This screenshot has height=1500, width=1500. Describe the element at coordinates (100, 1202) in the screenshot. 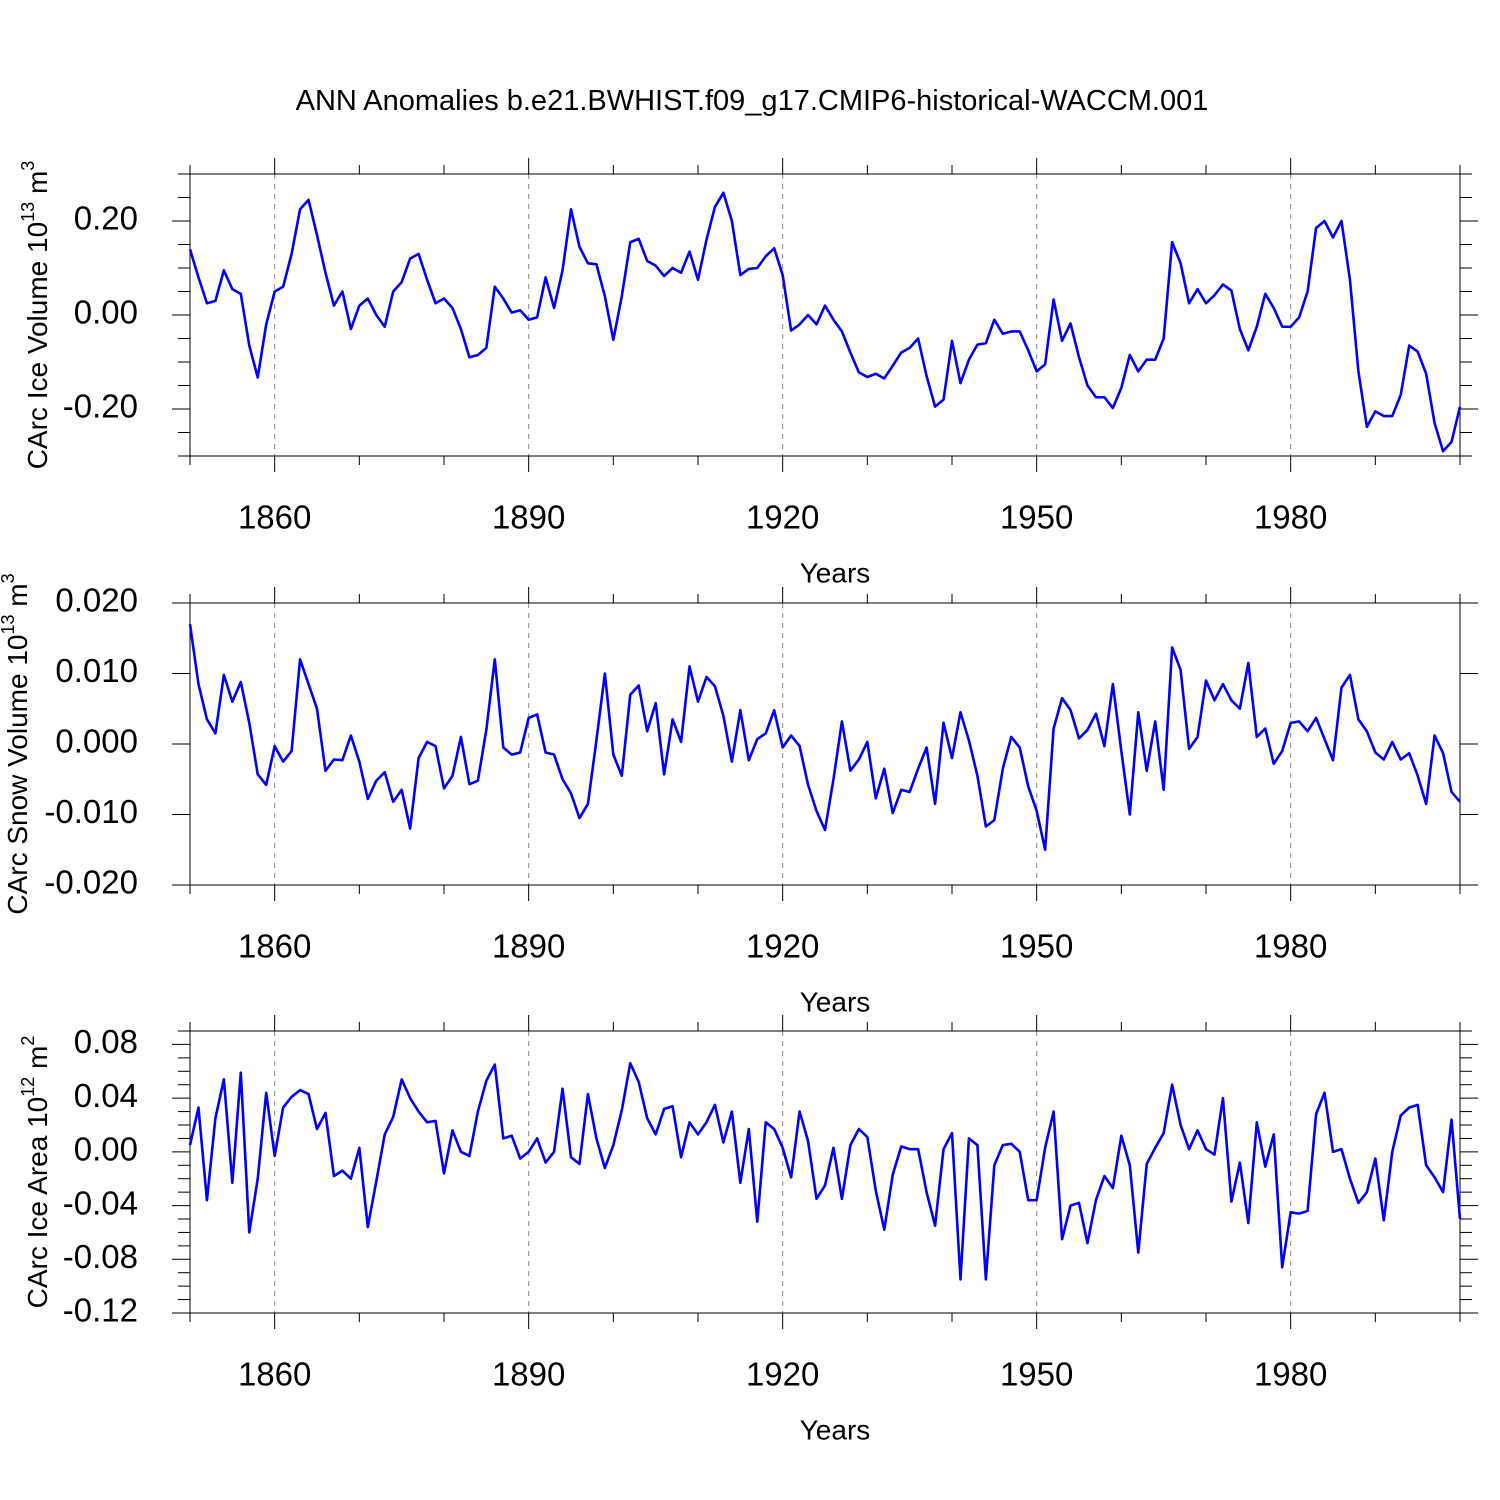

I see `y-tick-label: -0.04` at that location.